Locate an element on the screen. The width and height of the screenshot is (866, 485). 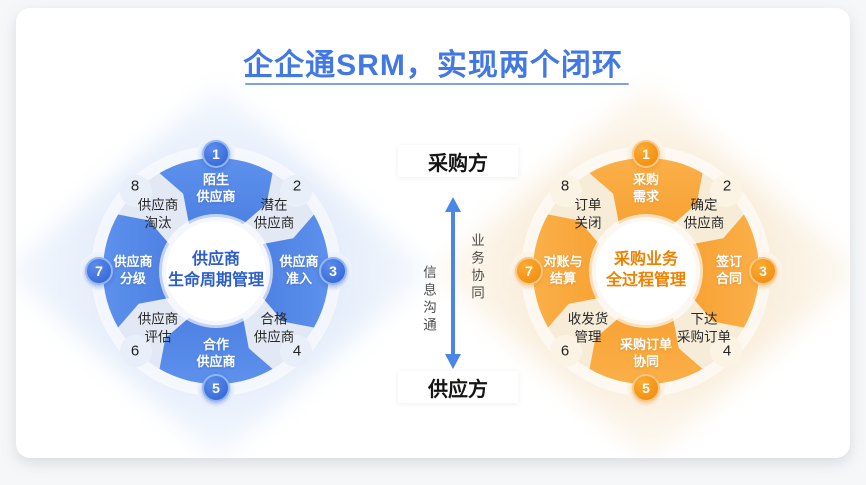
procurement-step-1-badge: 1 is located at coordinates (646, 154).